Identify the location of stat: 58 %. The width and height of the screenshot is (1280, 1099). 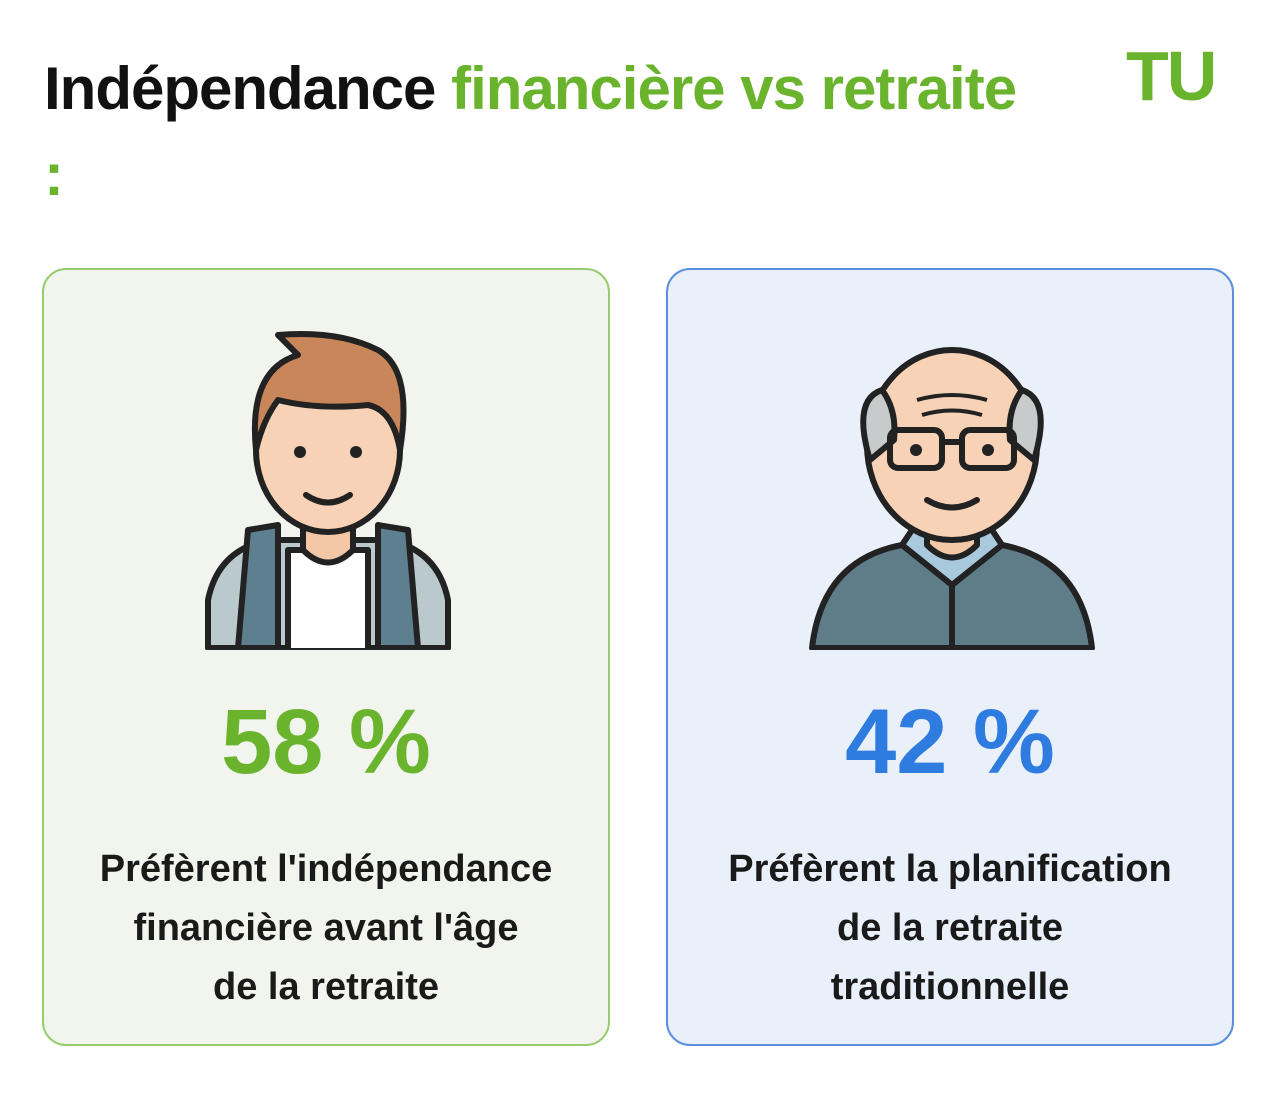
(326, 742).